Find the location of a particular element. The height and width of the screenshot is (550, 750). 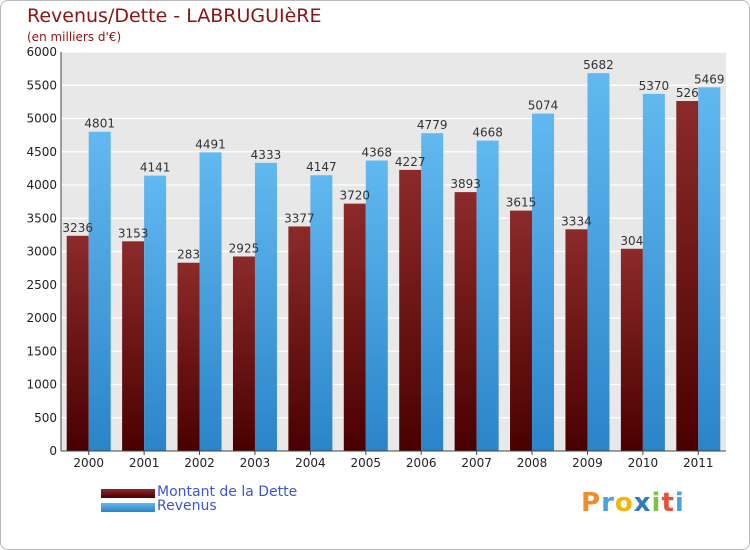

logo-letter: P is located at coordinates (591, 503).